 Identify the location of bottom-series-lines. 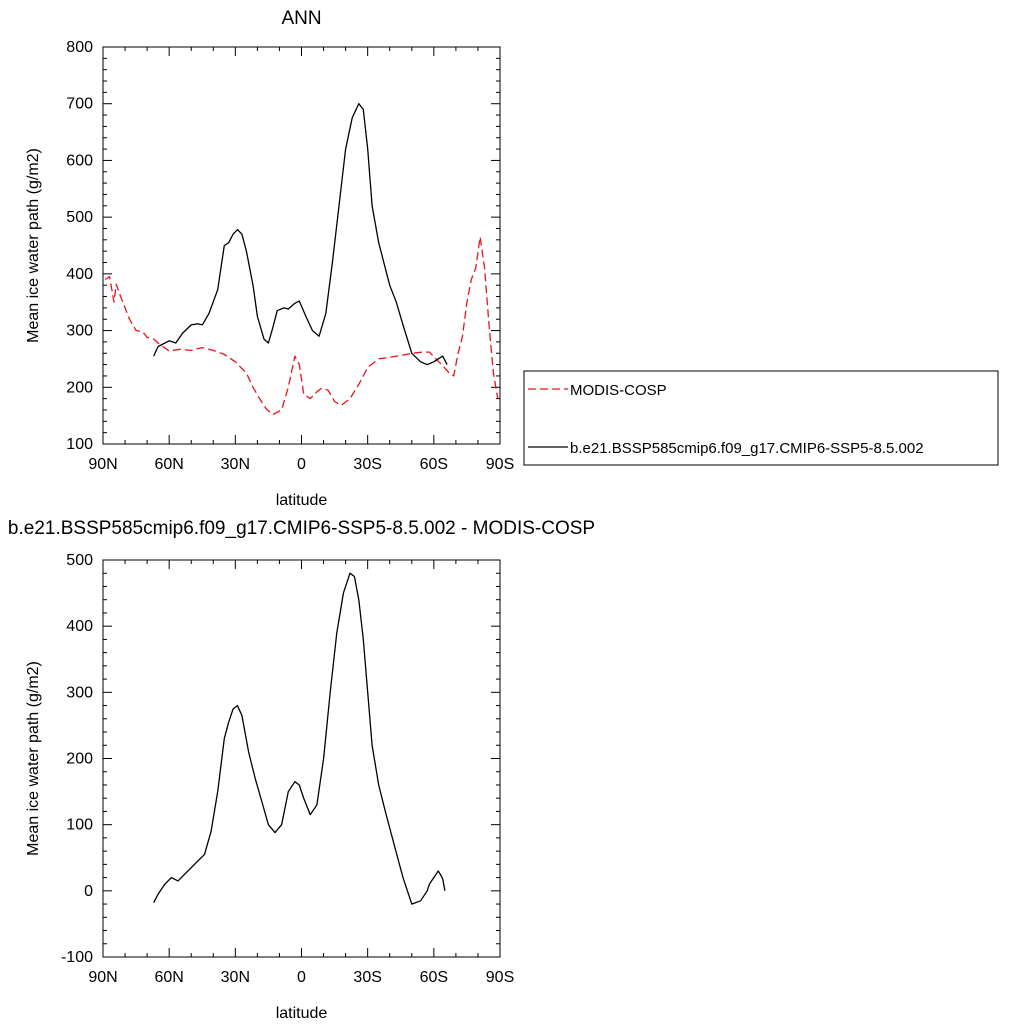
(299, 738).